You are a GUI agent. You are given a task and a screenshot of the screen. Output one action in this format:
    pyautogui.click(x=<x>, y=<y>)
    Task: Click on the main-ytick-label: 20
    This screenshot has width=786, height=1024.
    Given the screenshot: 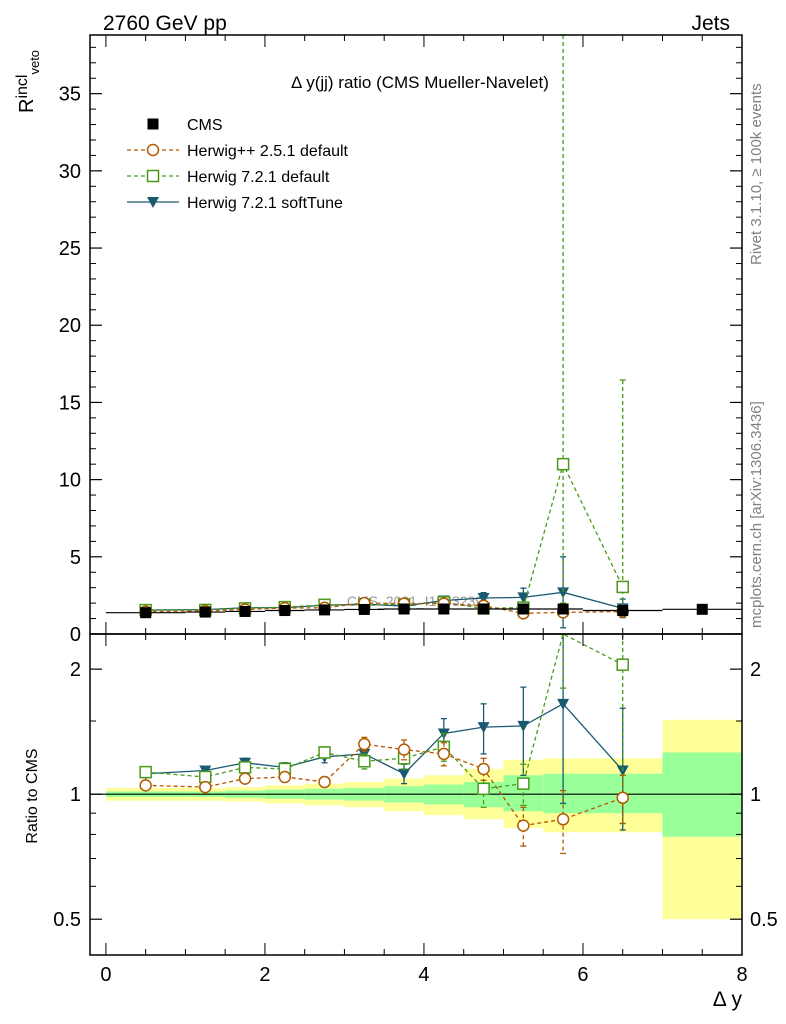 What is the action you would take?
    pyautogui.click(x=70, y=326)
    